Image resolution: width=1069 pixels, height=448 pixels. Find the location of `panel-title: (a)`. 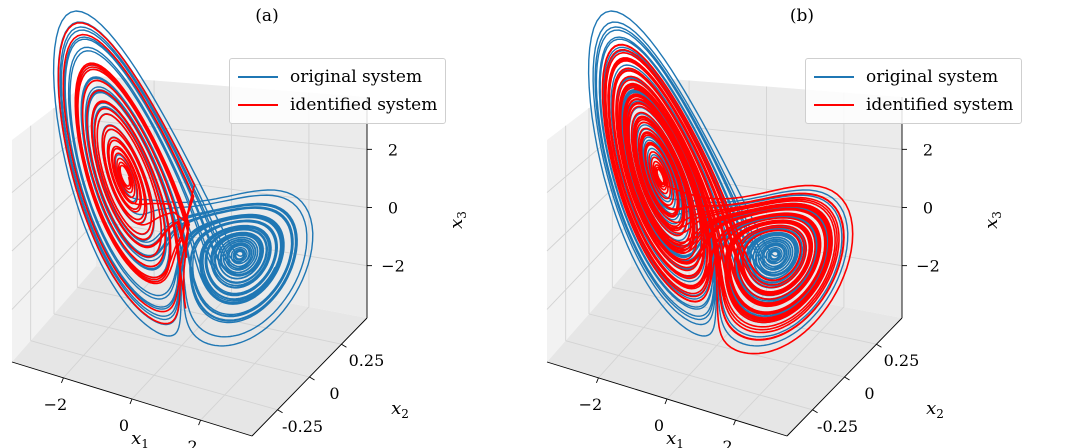

panel-title: (a) is located at coordinates (267, 16).